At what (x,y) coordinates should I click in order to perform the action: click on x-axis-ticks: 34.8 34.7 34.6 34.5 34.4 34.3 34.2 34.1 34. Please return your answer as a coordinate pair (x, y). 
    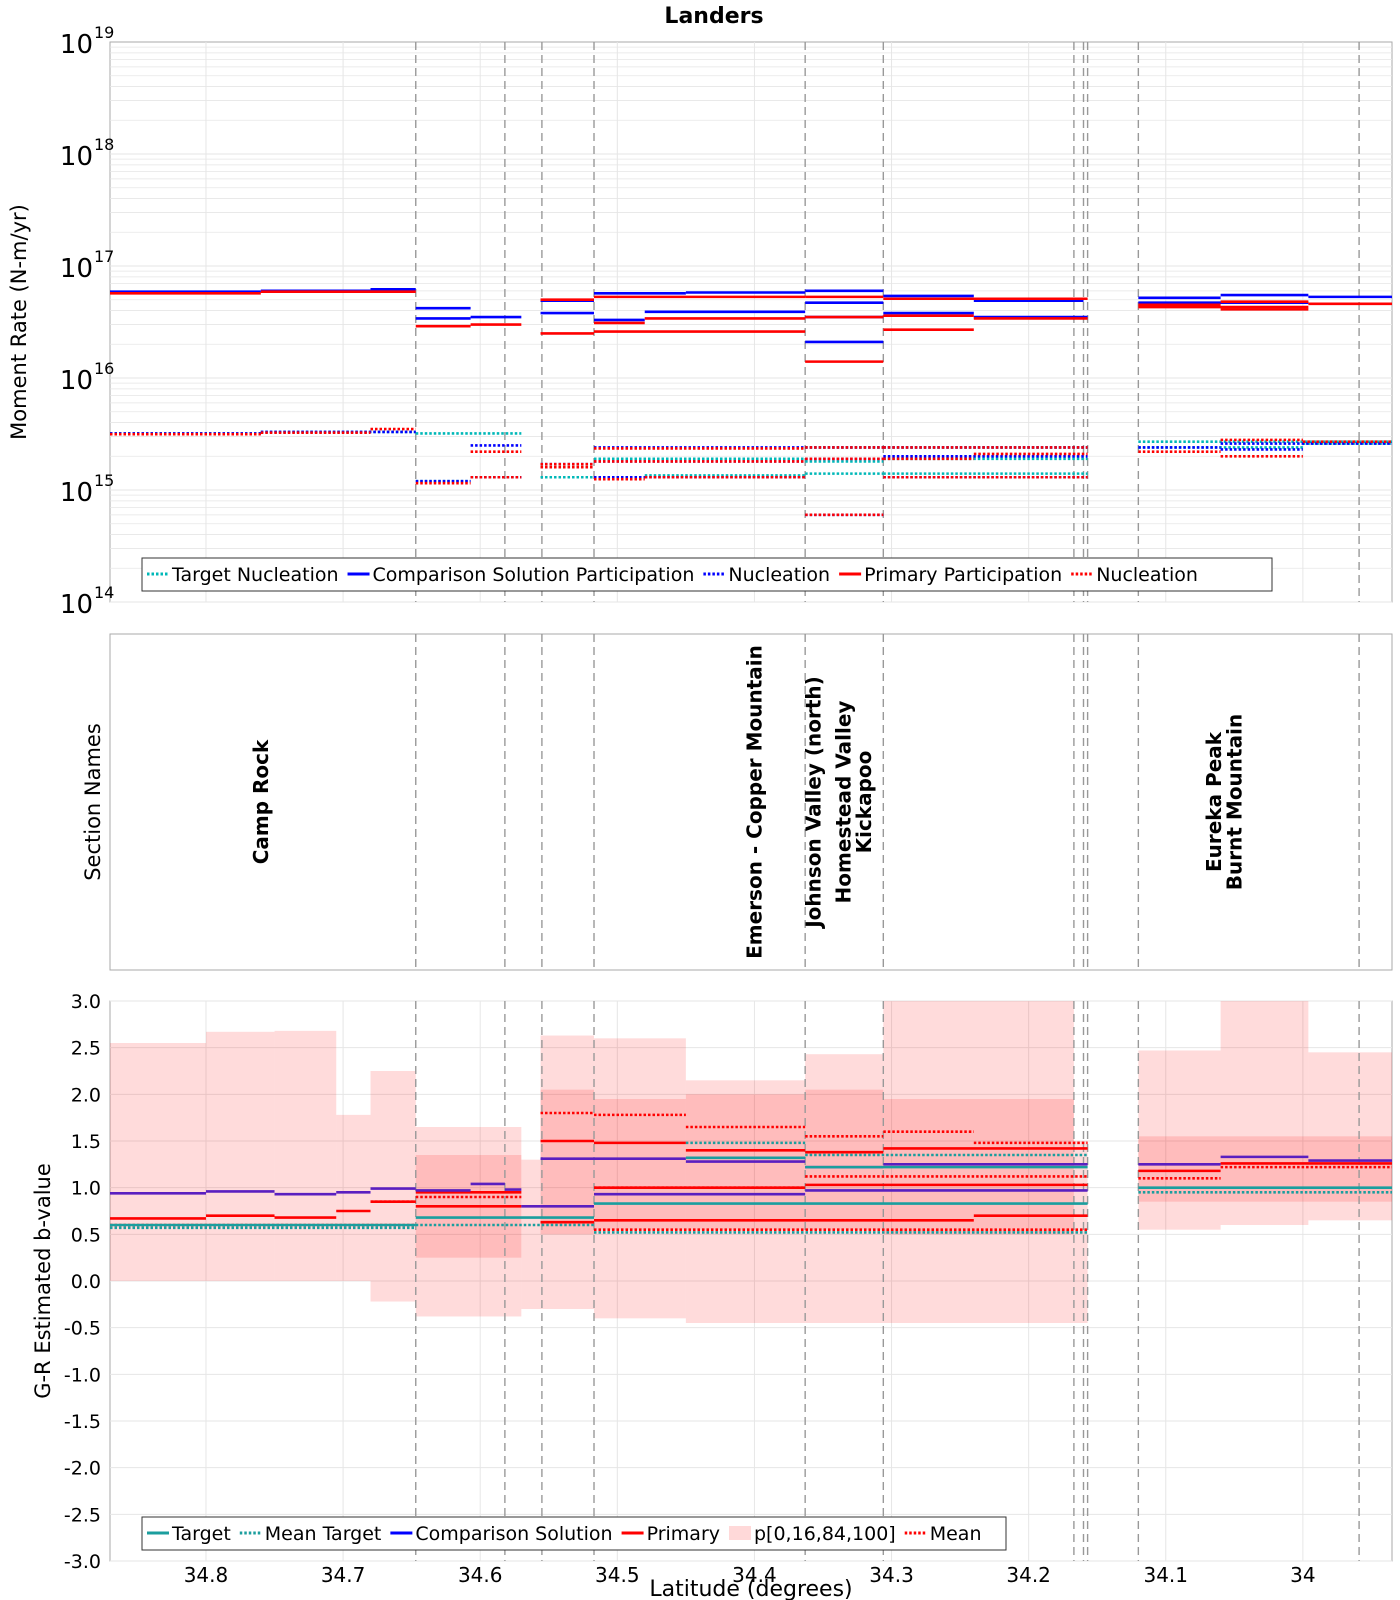
    Looking at the image, I should click on (750, 1575).